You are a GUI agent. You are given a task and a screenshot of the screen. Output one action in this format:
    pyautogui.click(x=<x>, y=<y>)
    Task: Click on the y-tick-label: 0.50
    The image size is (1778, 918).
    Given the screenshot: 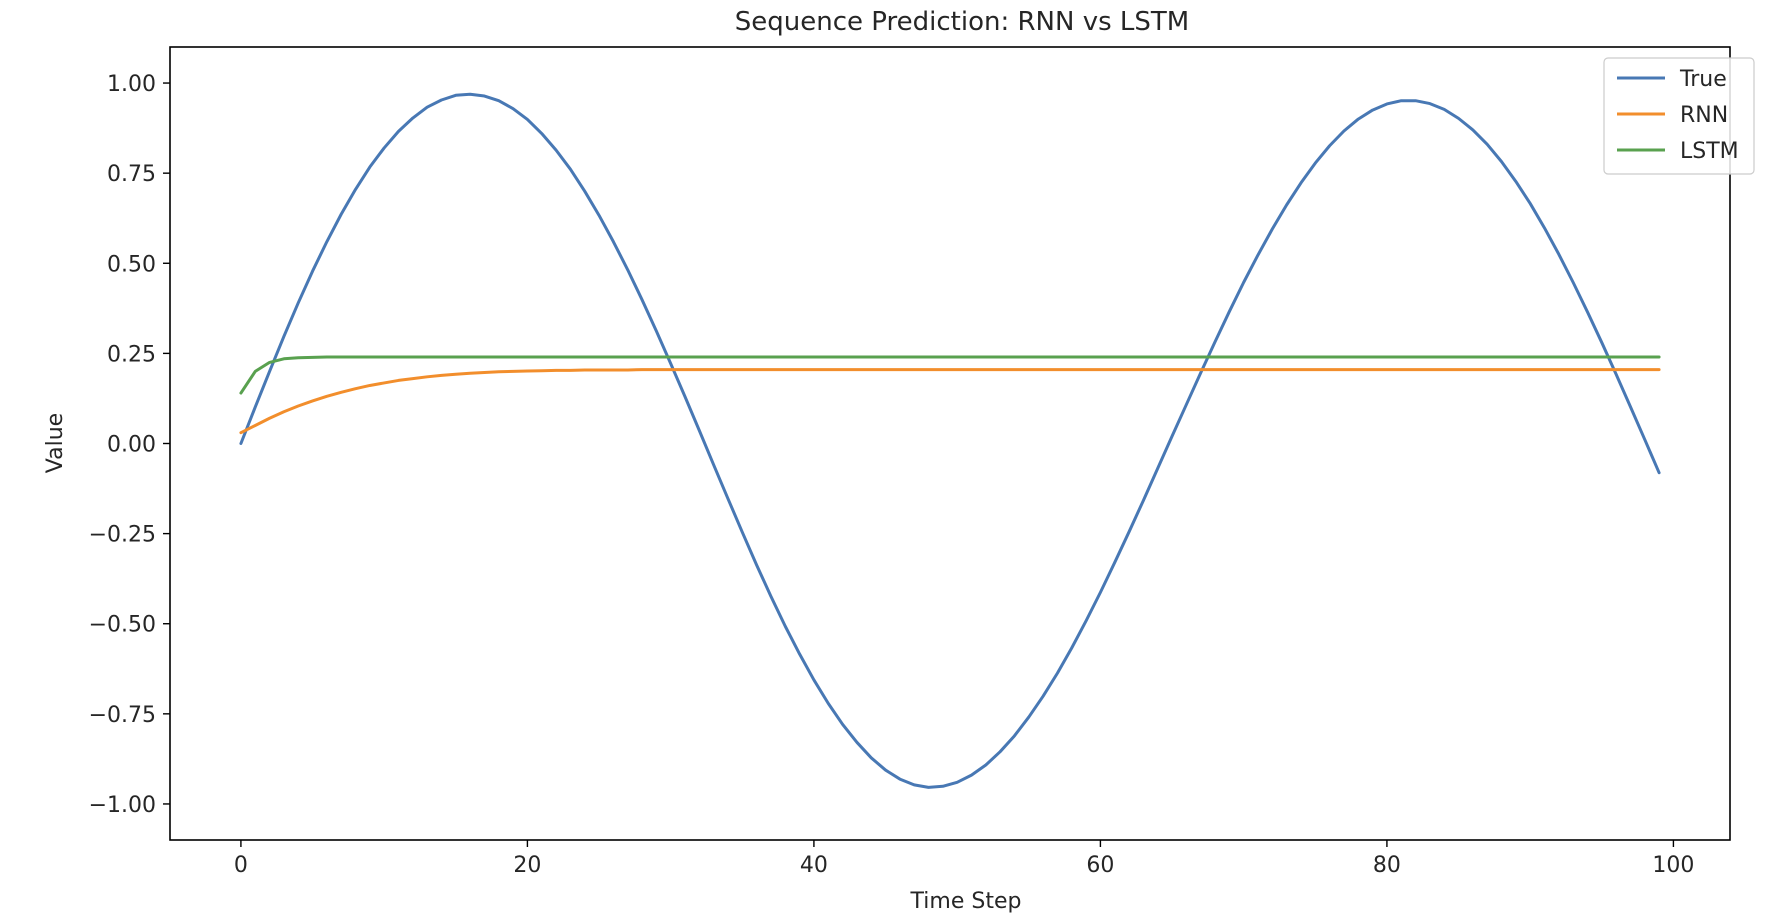 What is the action you would take?
    pyautogui.click(x=131, y=264)
    